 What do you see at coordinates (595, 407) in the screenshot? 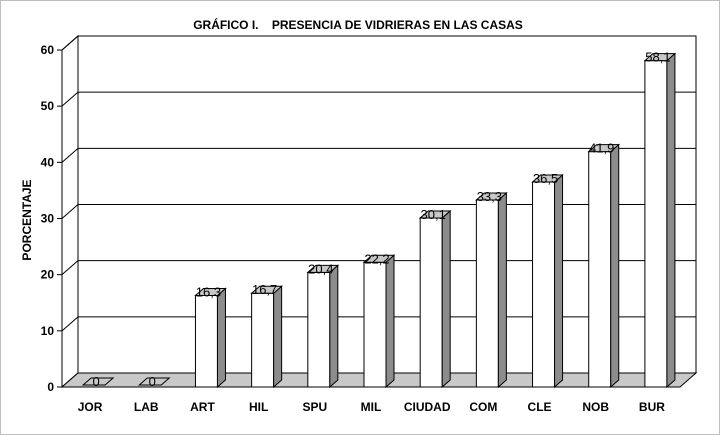
I see `x-tick-label: NOB` at bounding box center [595, 407].